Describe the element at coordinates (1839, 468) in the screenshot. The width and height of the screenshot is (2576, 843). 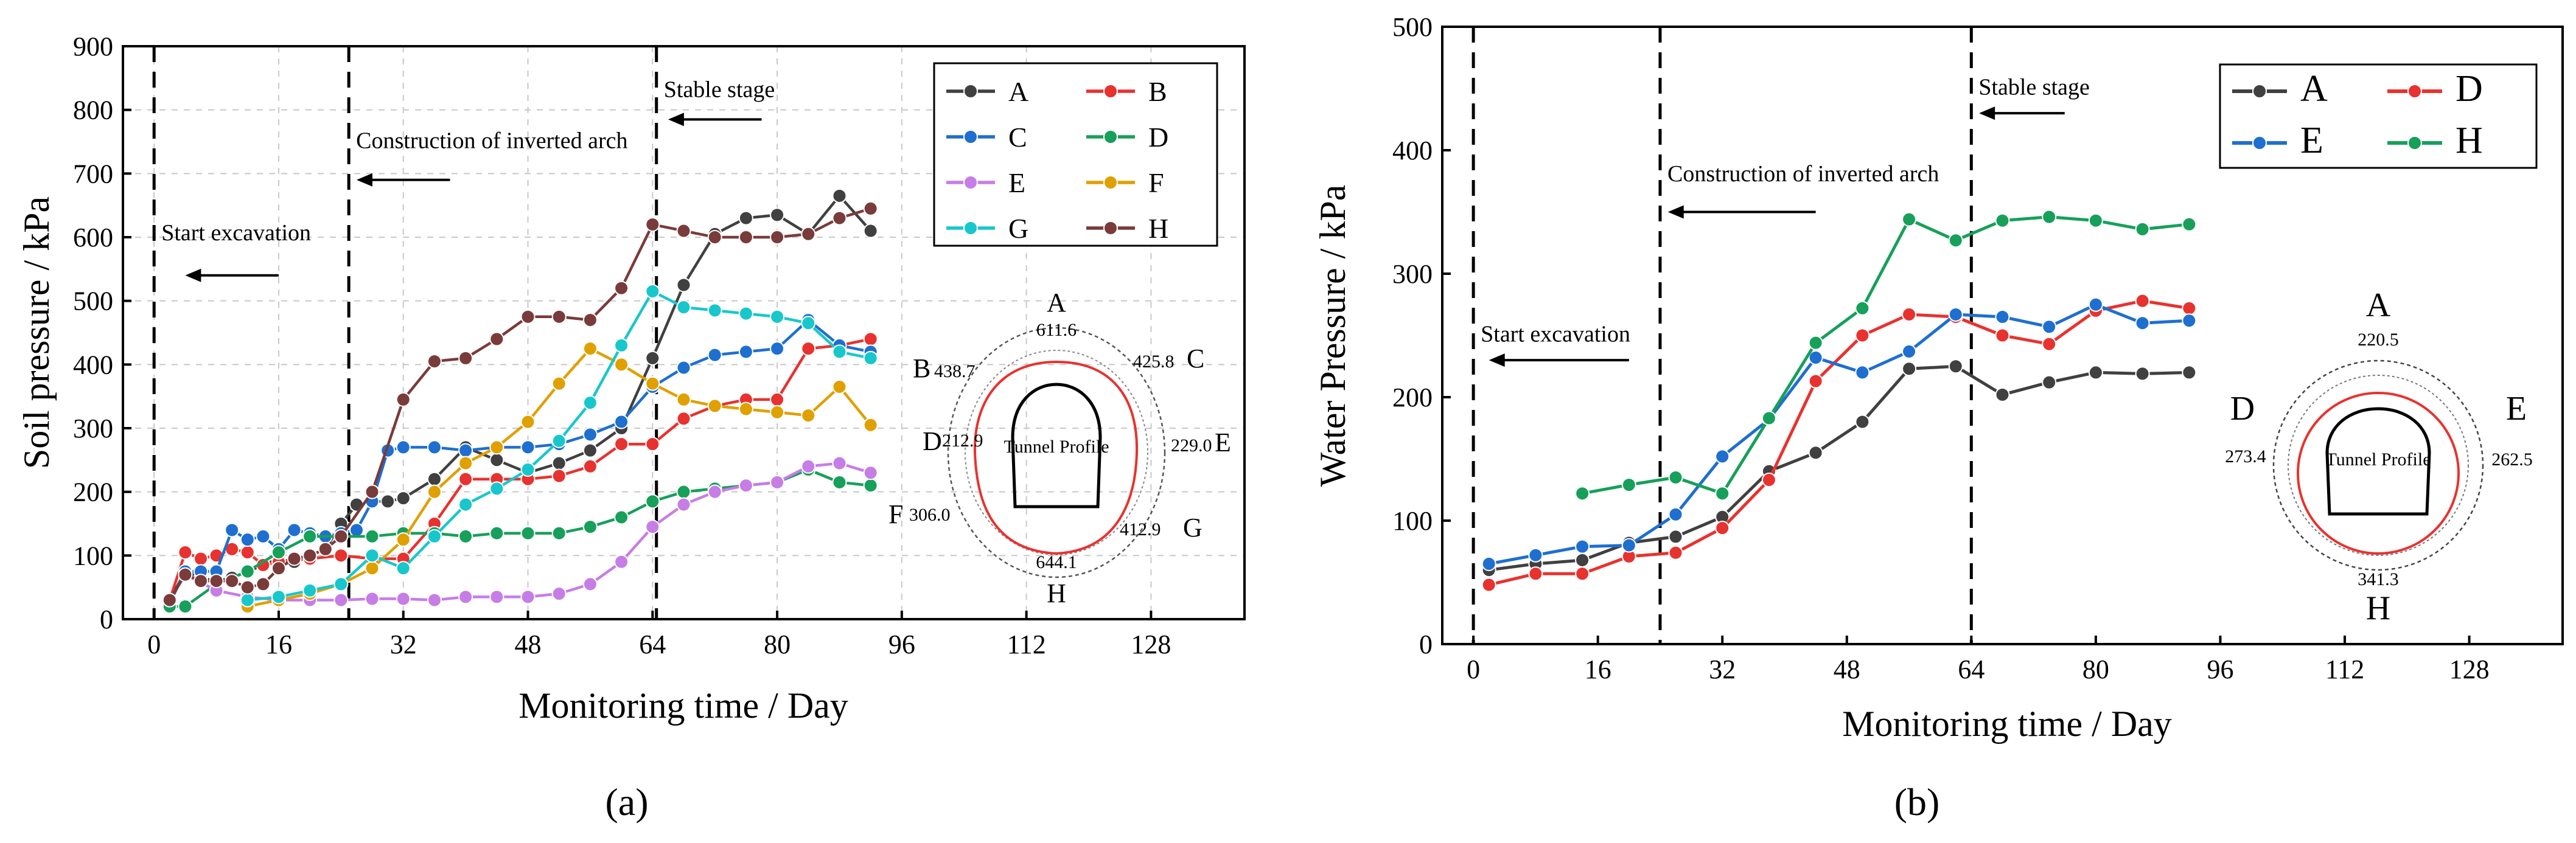
I see `series-line-a` at that location.